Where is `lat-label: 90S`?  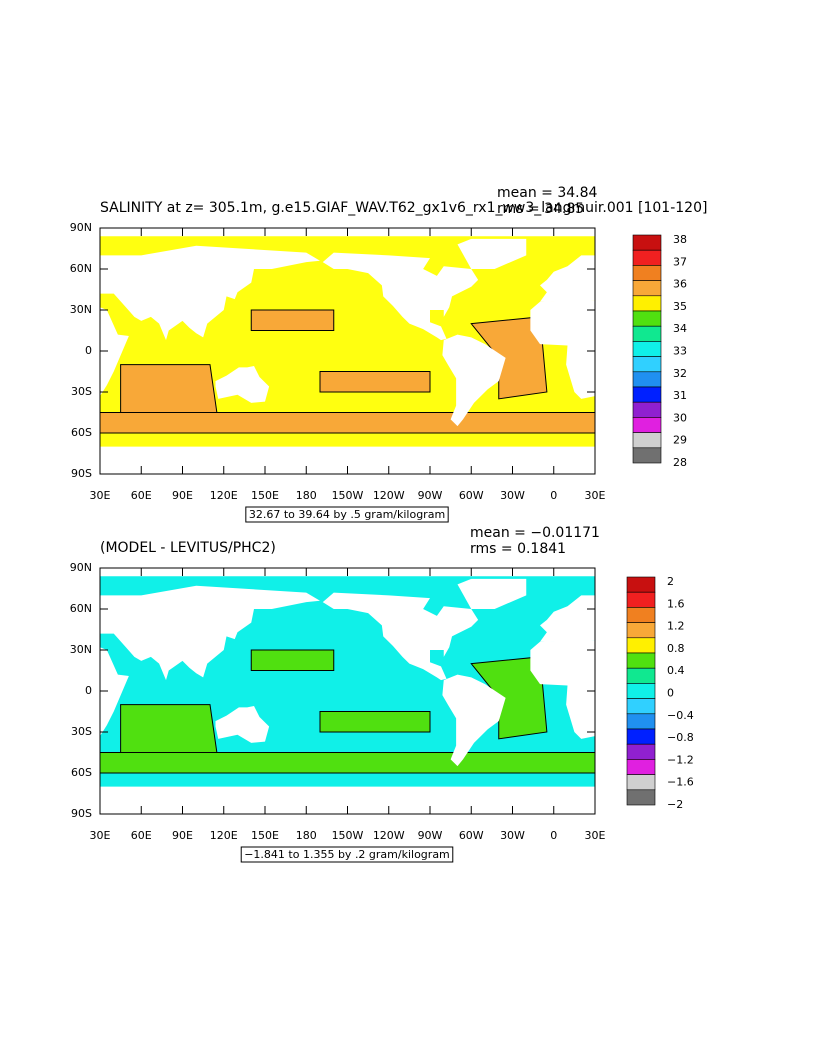 lat-label: 90S is located at coordinates (81, 813).